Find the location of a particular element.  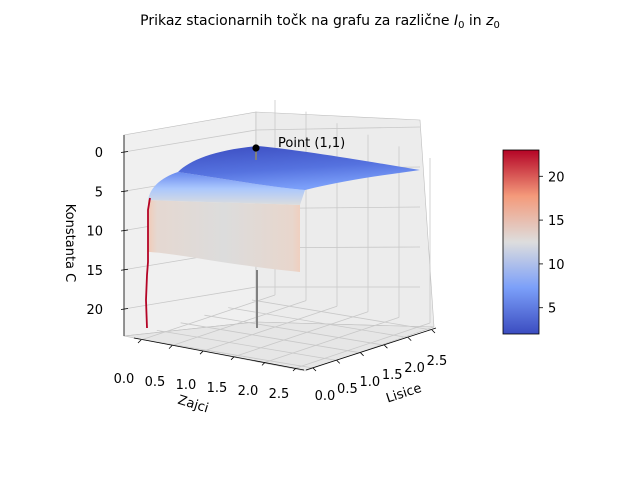

x-tick-label: 0.0 is located at coordinates (124, 379).